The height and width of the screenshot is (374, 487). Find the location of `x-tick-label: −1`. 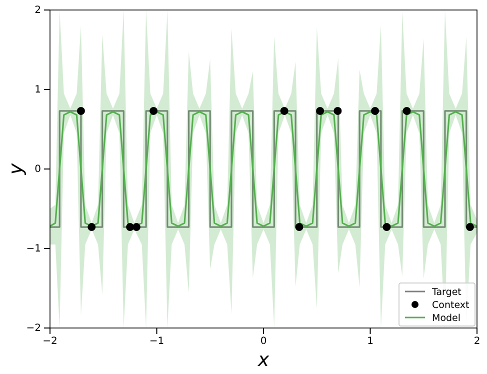

x-tick-label: −1 is located at coordinates (156, 342).